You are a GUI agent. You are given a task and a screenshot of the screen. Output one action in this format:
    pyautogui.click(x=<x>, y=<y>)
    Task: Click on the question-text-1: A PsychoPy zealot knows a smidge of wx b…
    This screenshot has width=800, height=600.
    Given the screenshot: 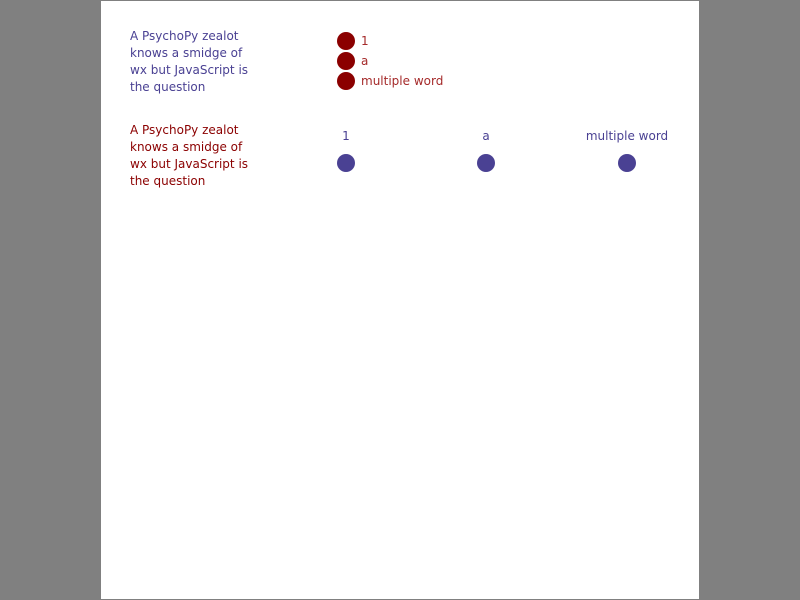 What is the action you would take?
    pyautogui.click(x=189, y=61)
    